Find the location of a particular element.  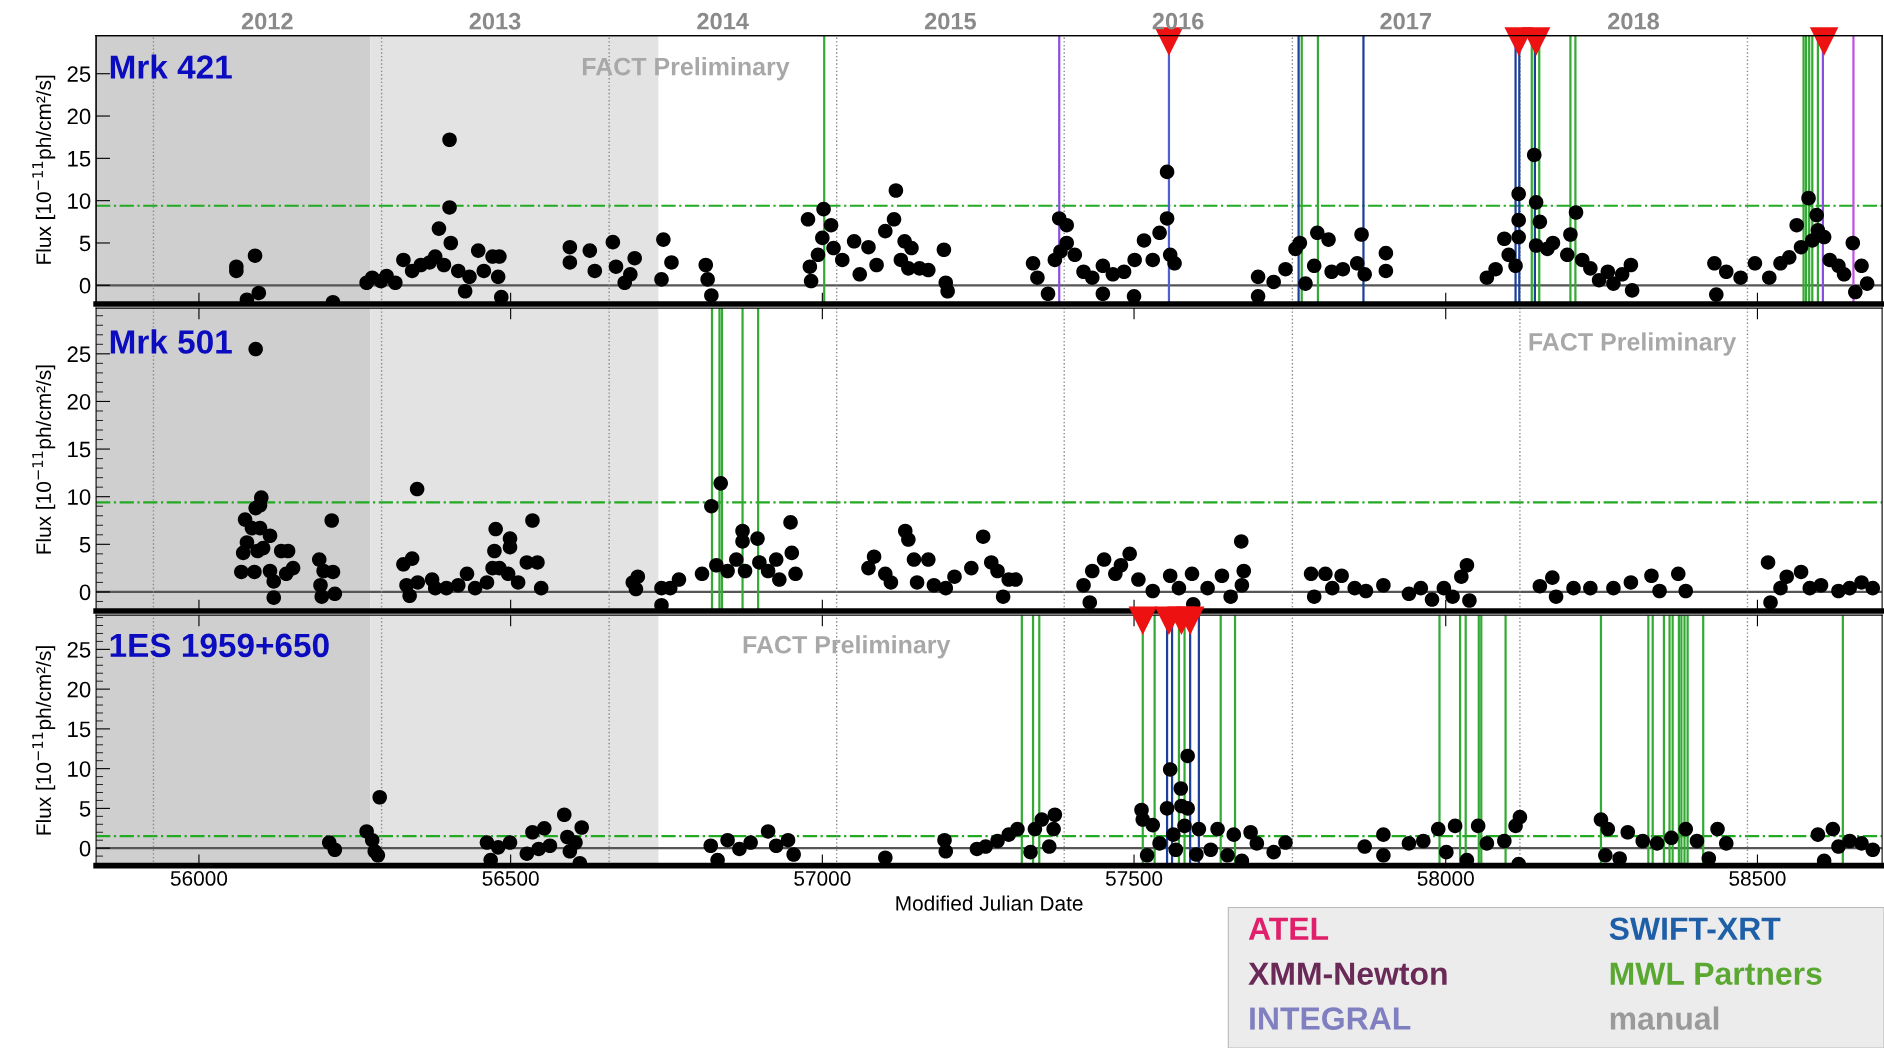

text: manual is located at coordinates (1664, 1018).